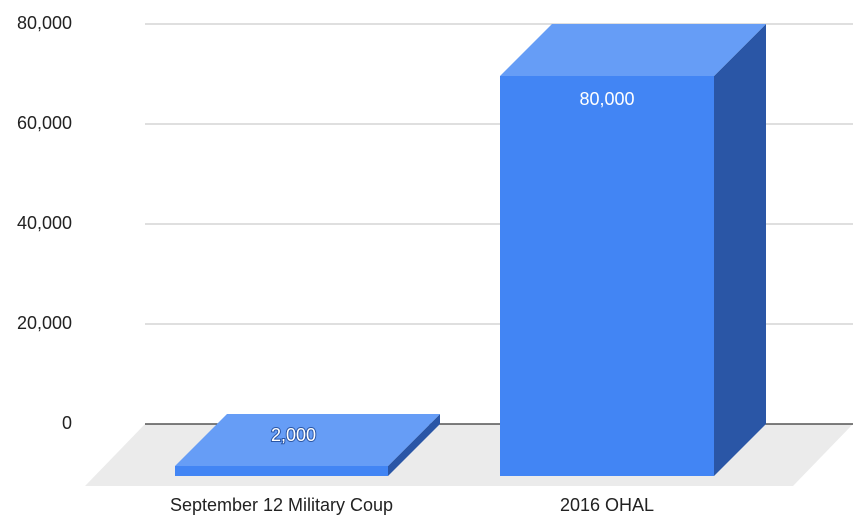 The image size is (853, 516). I want to click on data-label: 80,000, so click(606, 99).